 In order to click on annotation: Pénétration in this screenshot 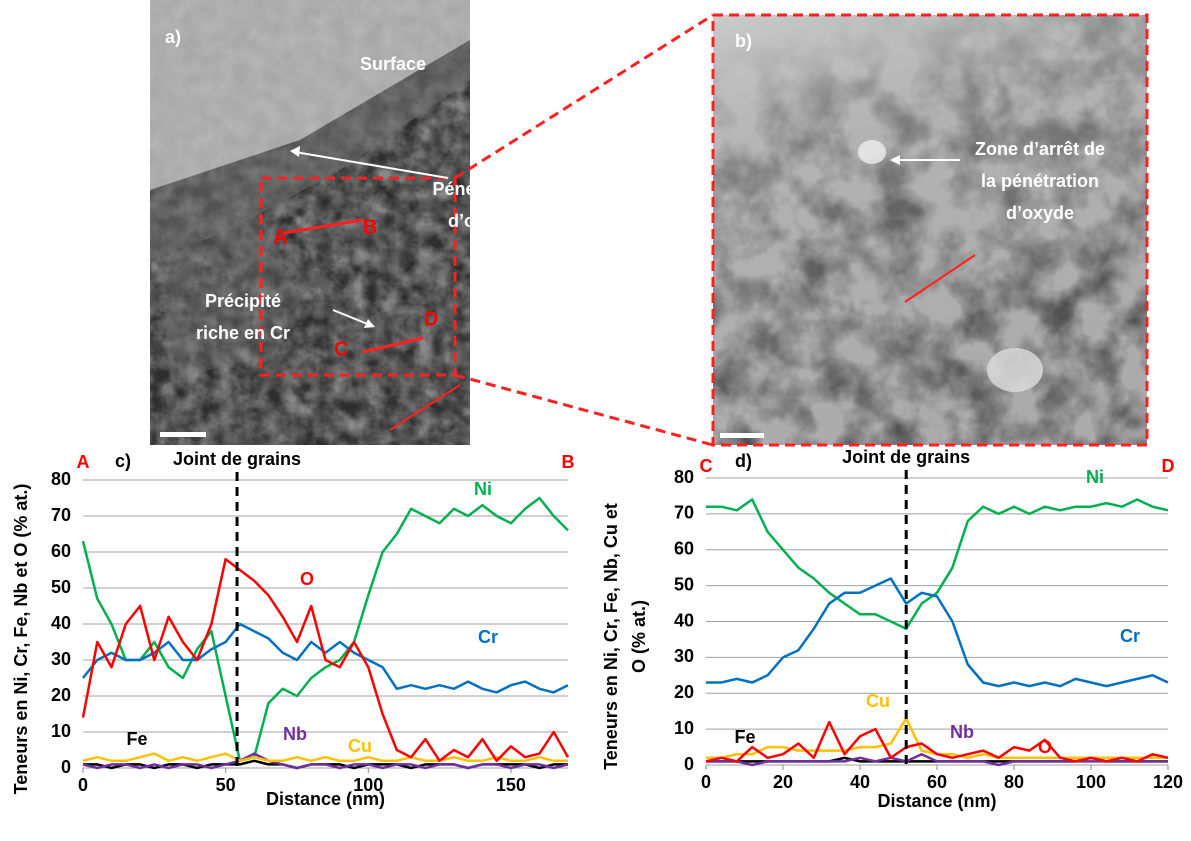, I will do `click(481, 189)`.